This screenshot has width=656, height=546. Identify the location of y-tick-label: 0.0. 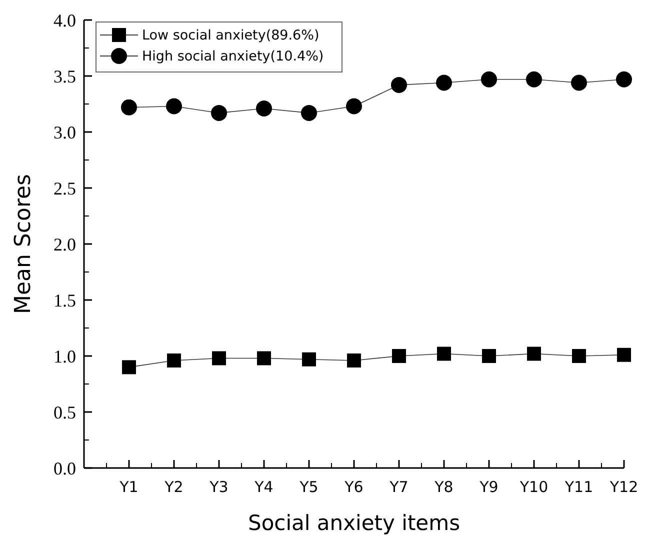
(65, 468).